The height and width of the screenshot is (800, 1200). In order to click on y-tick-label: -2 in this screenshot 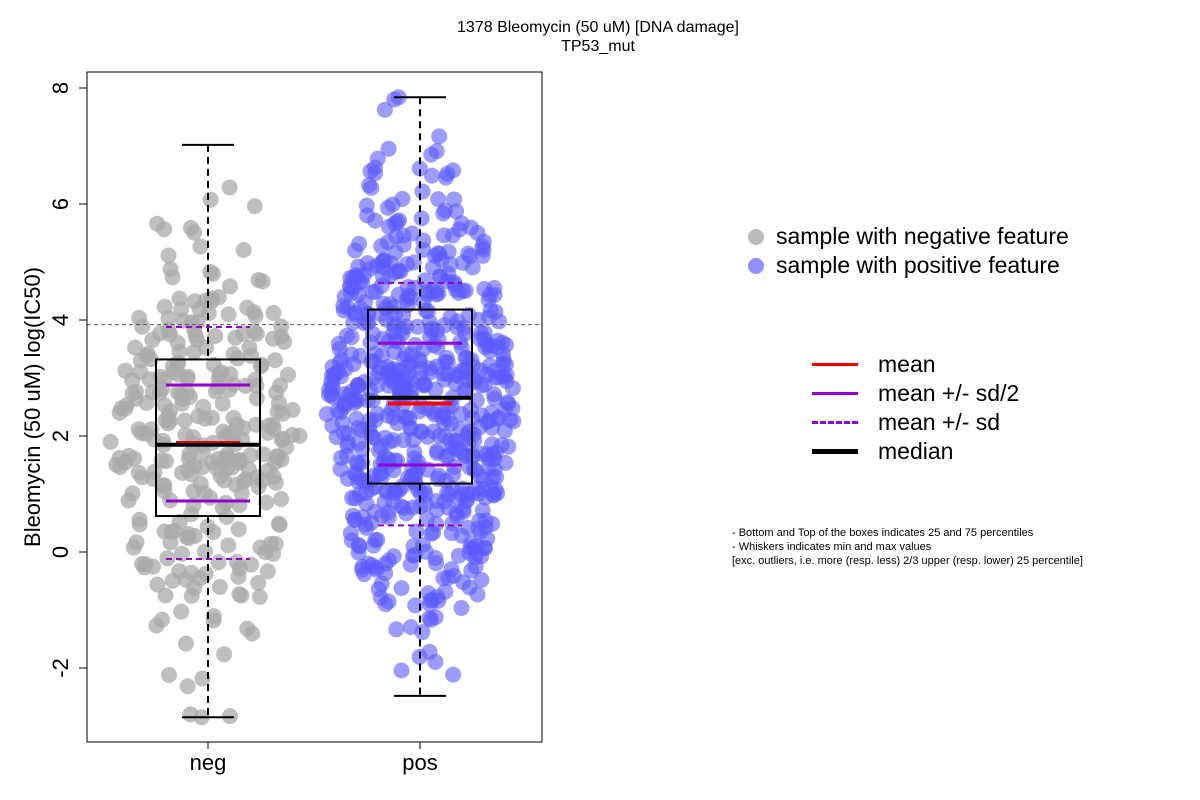, I will do `click(60, 668)`.